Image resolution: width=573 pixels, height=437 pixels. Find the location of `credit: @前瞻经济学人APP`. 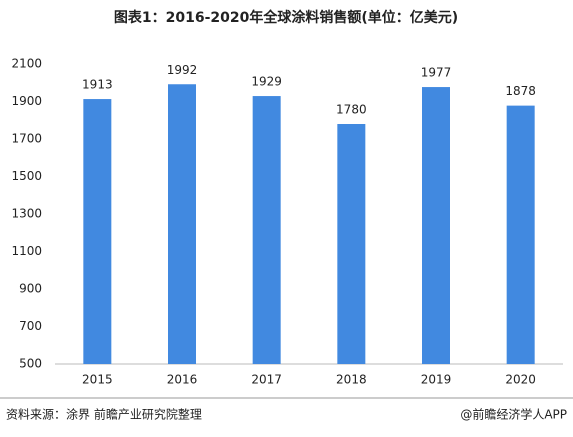

credit: @前瞻经济学人APP is located at coordinates (513, 414).